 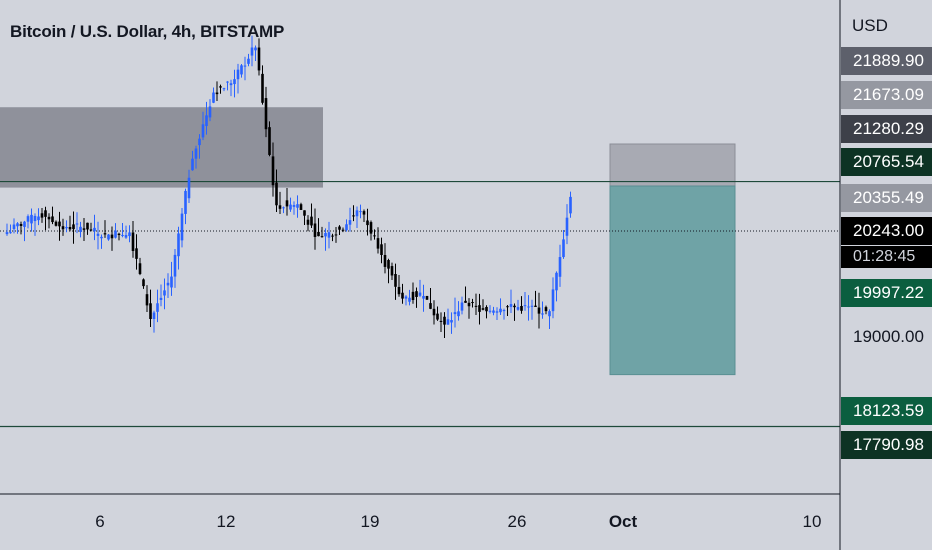 I want to click on time-tick-label: 10, so click(x=812, y=521).